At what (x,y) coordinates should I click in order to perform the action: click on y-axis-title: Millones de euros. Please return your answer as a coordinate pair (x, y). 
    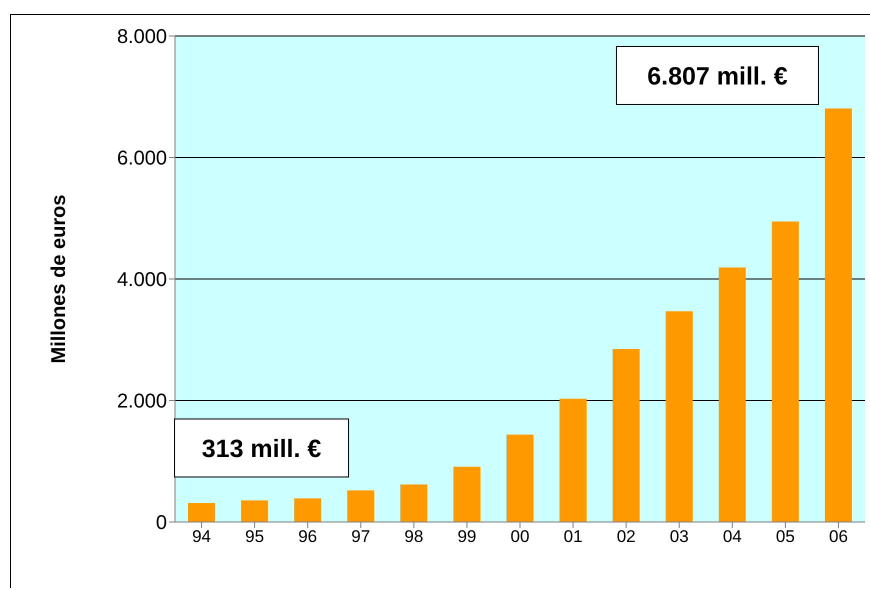
    Looking at the image, I should click on (59, 279).